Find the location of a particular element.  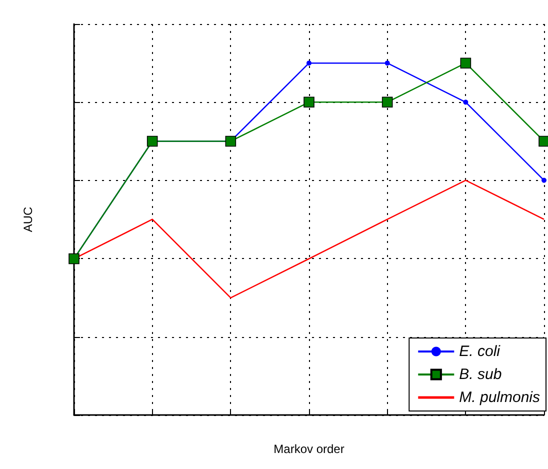

legend-label: B. sub is located at coordinates (480, 374).